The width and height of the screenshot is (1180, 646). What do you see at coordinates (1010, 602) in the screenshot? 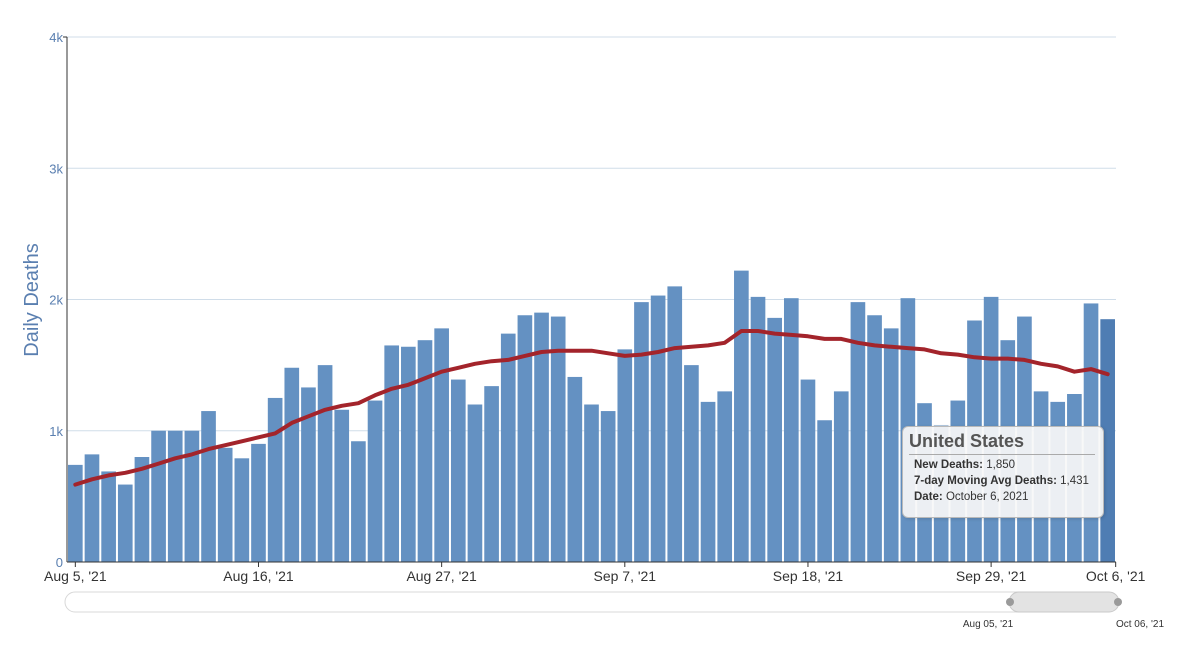
I see `navigator-left-handle` at bounding box center [1010, 602].